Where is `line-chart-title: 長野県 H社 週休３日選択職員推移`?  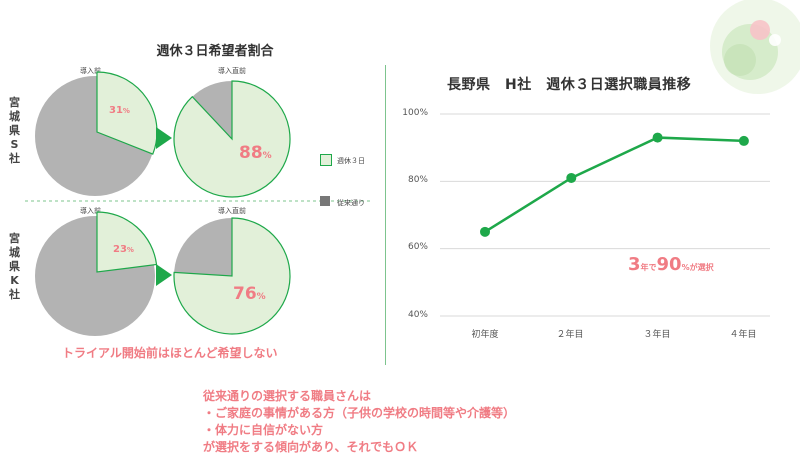
line-chart-title: 長野県 H社 週休３日選択職員推移 is located at coordinates (569, 85).